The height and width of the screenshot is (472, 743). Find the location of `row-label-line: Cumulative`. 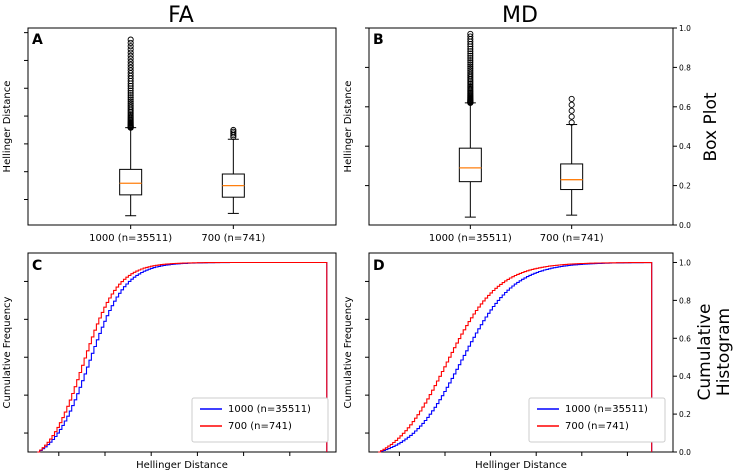

row-label-line: Cumulative is located at coordinates (705, 351).